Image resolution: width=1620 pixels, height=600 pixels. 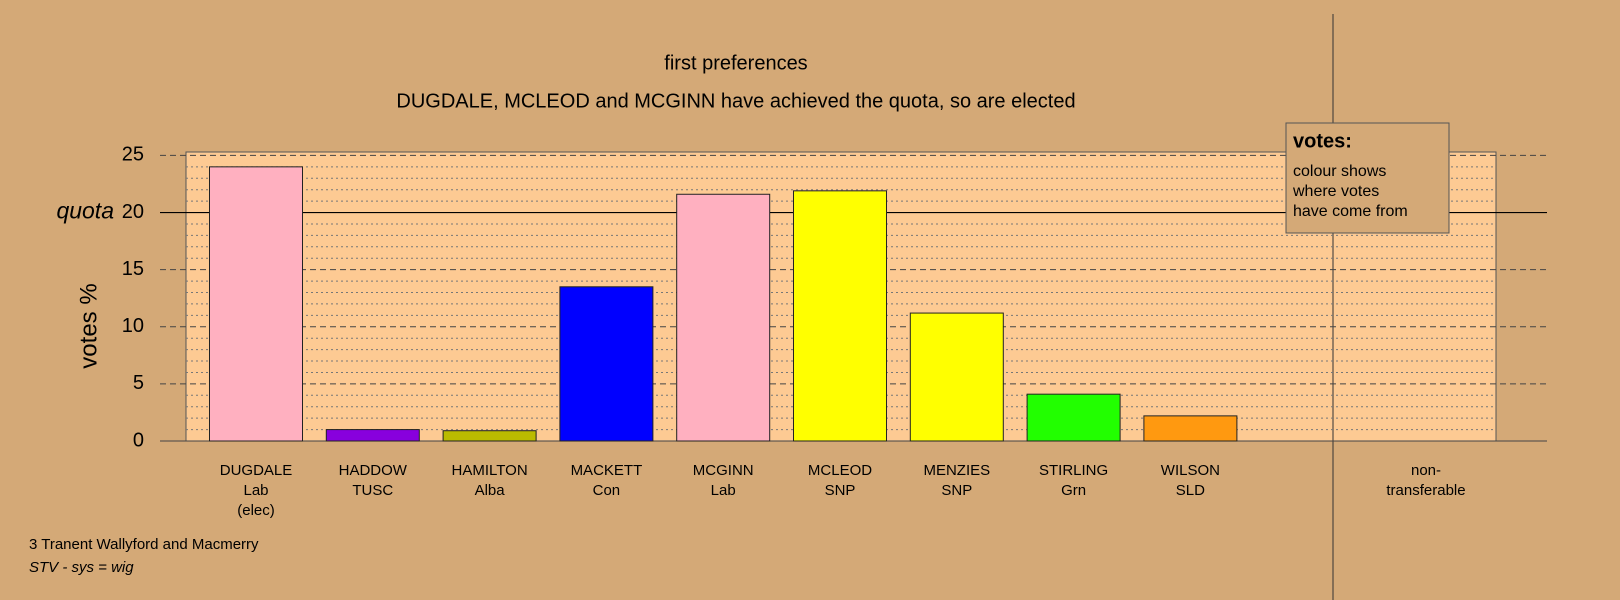 What do you see at coordinates (138, 383) in the screenshot?
I see `y-tick-label: 5` at bounding box center [138, 383].